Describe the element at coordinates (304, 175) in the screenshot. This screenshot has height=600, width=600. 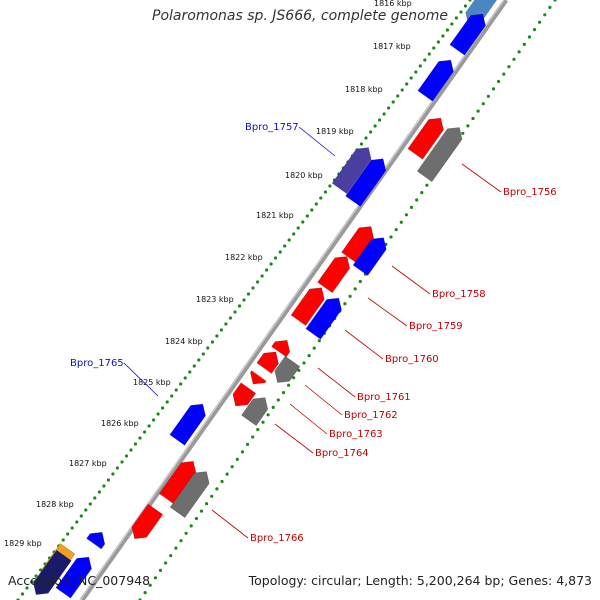
I see `kbp-tick-label: 1820 kbp` at that location.